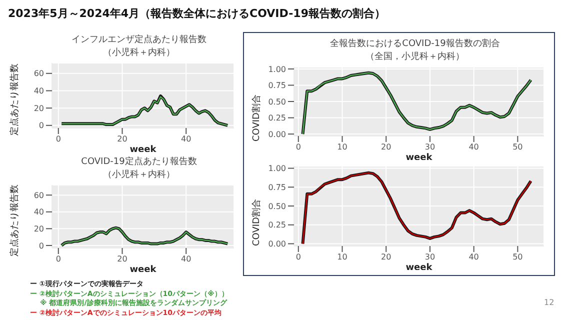  What do you see at coordinates (139, 162) in the screenshot?
I see `chart-title: COVID-19定点あたり報告数` at bounding box center [139, 162].